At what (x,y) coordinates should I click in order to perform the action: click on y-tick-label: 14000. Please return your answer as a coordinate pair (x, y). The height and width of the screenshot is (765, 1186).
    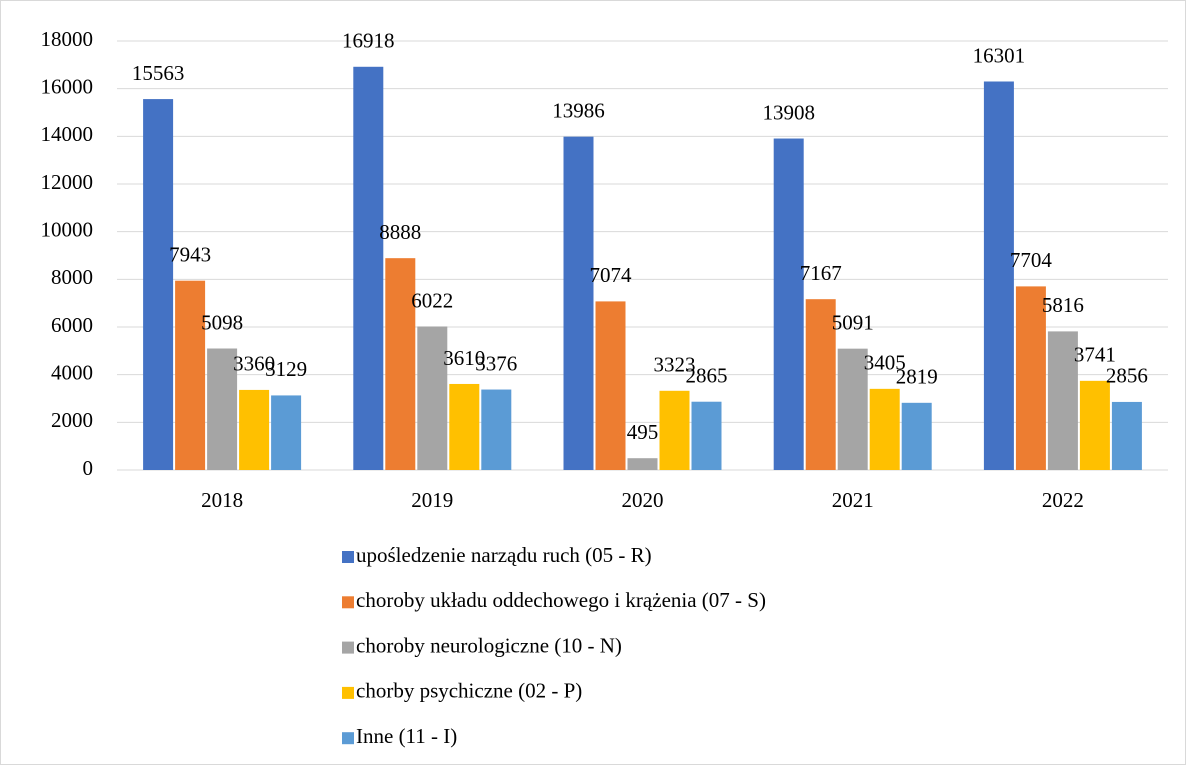
    Looking at the image, I should click on (67, 134).